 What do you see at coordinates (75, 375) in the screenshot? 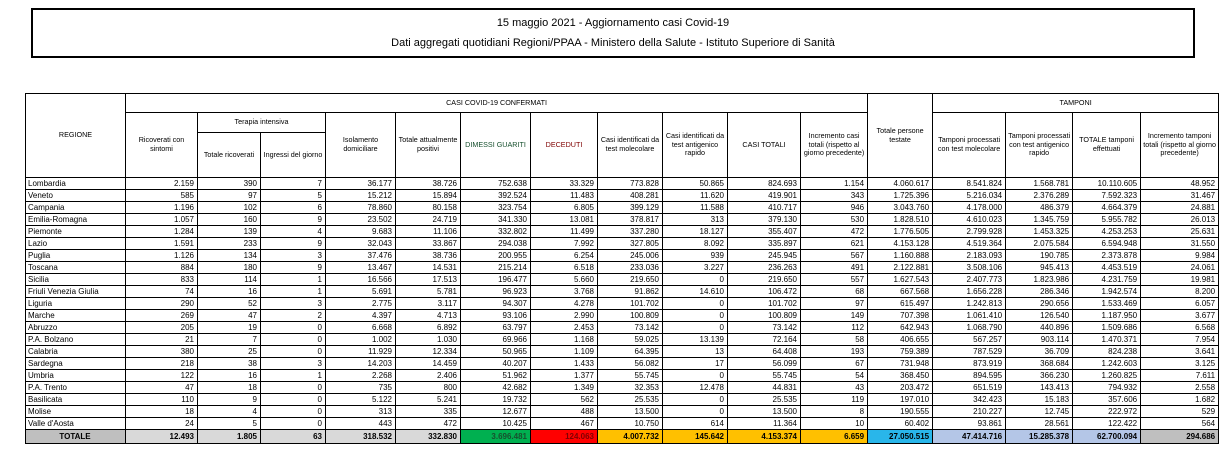
I see `region-name-cell: Umbria` at bounding box center [75, 375].